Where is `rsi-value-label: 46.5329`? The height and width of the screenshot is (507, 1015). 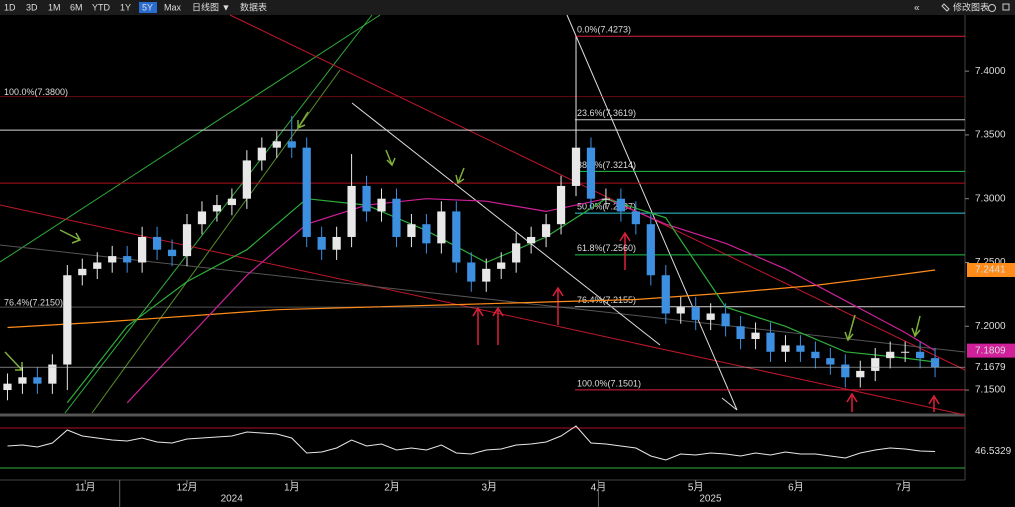
rsi-value-label: 46.5329 is located at coordinates (993, 451).